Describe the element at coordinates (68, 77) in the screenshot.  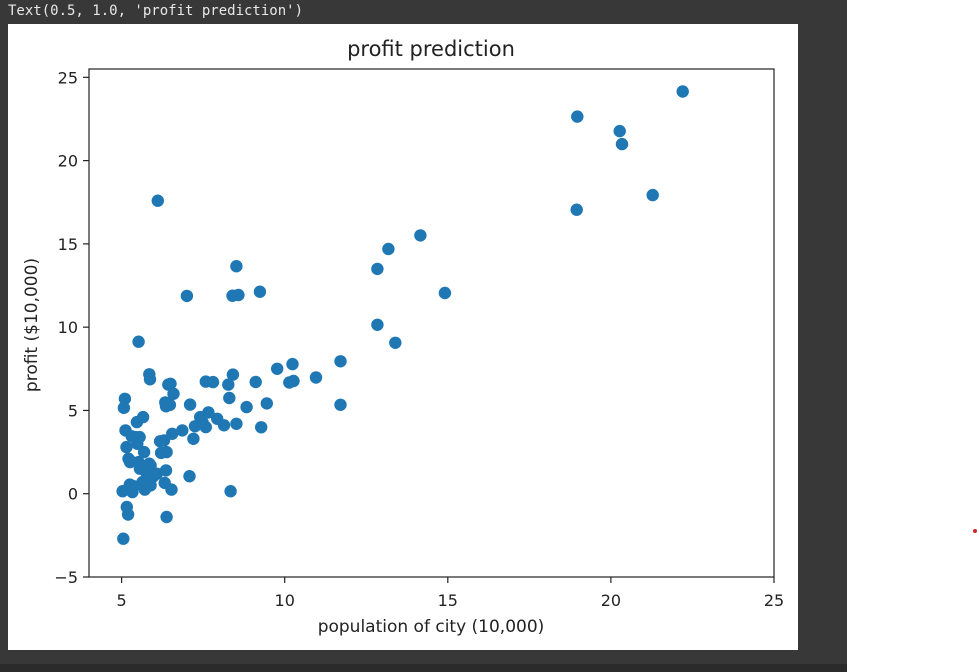
I see `y-tick-label: 25` at that location.